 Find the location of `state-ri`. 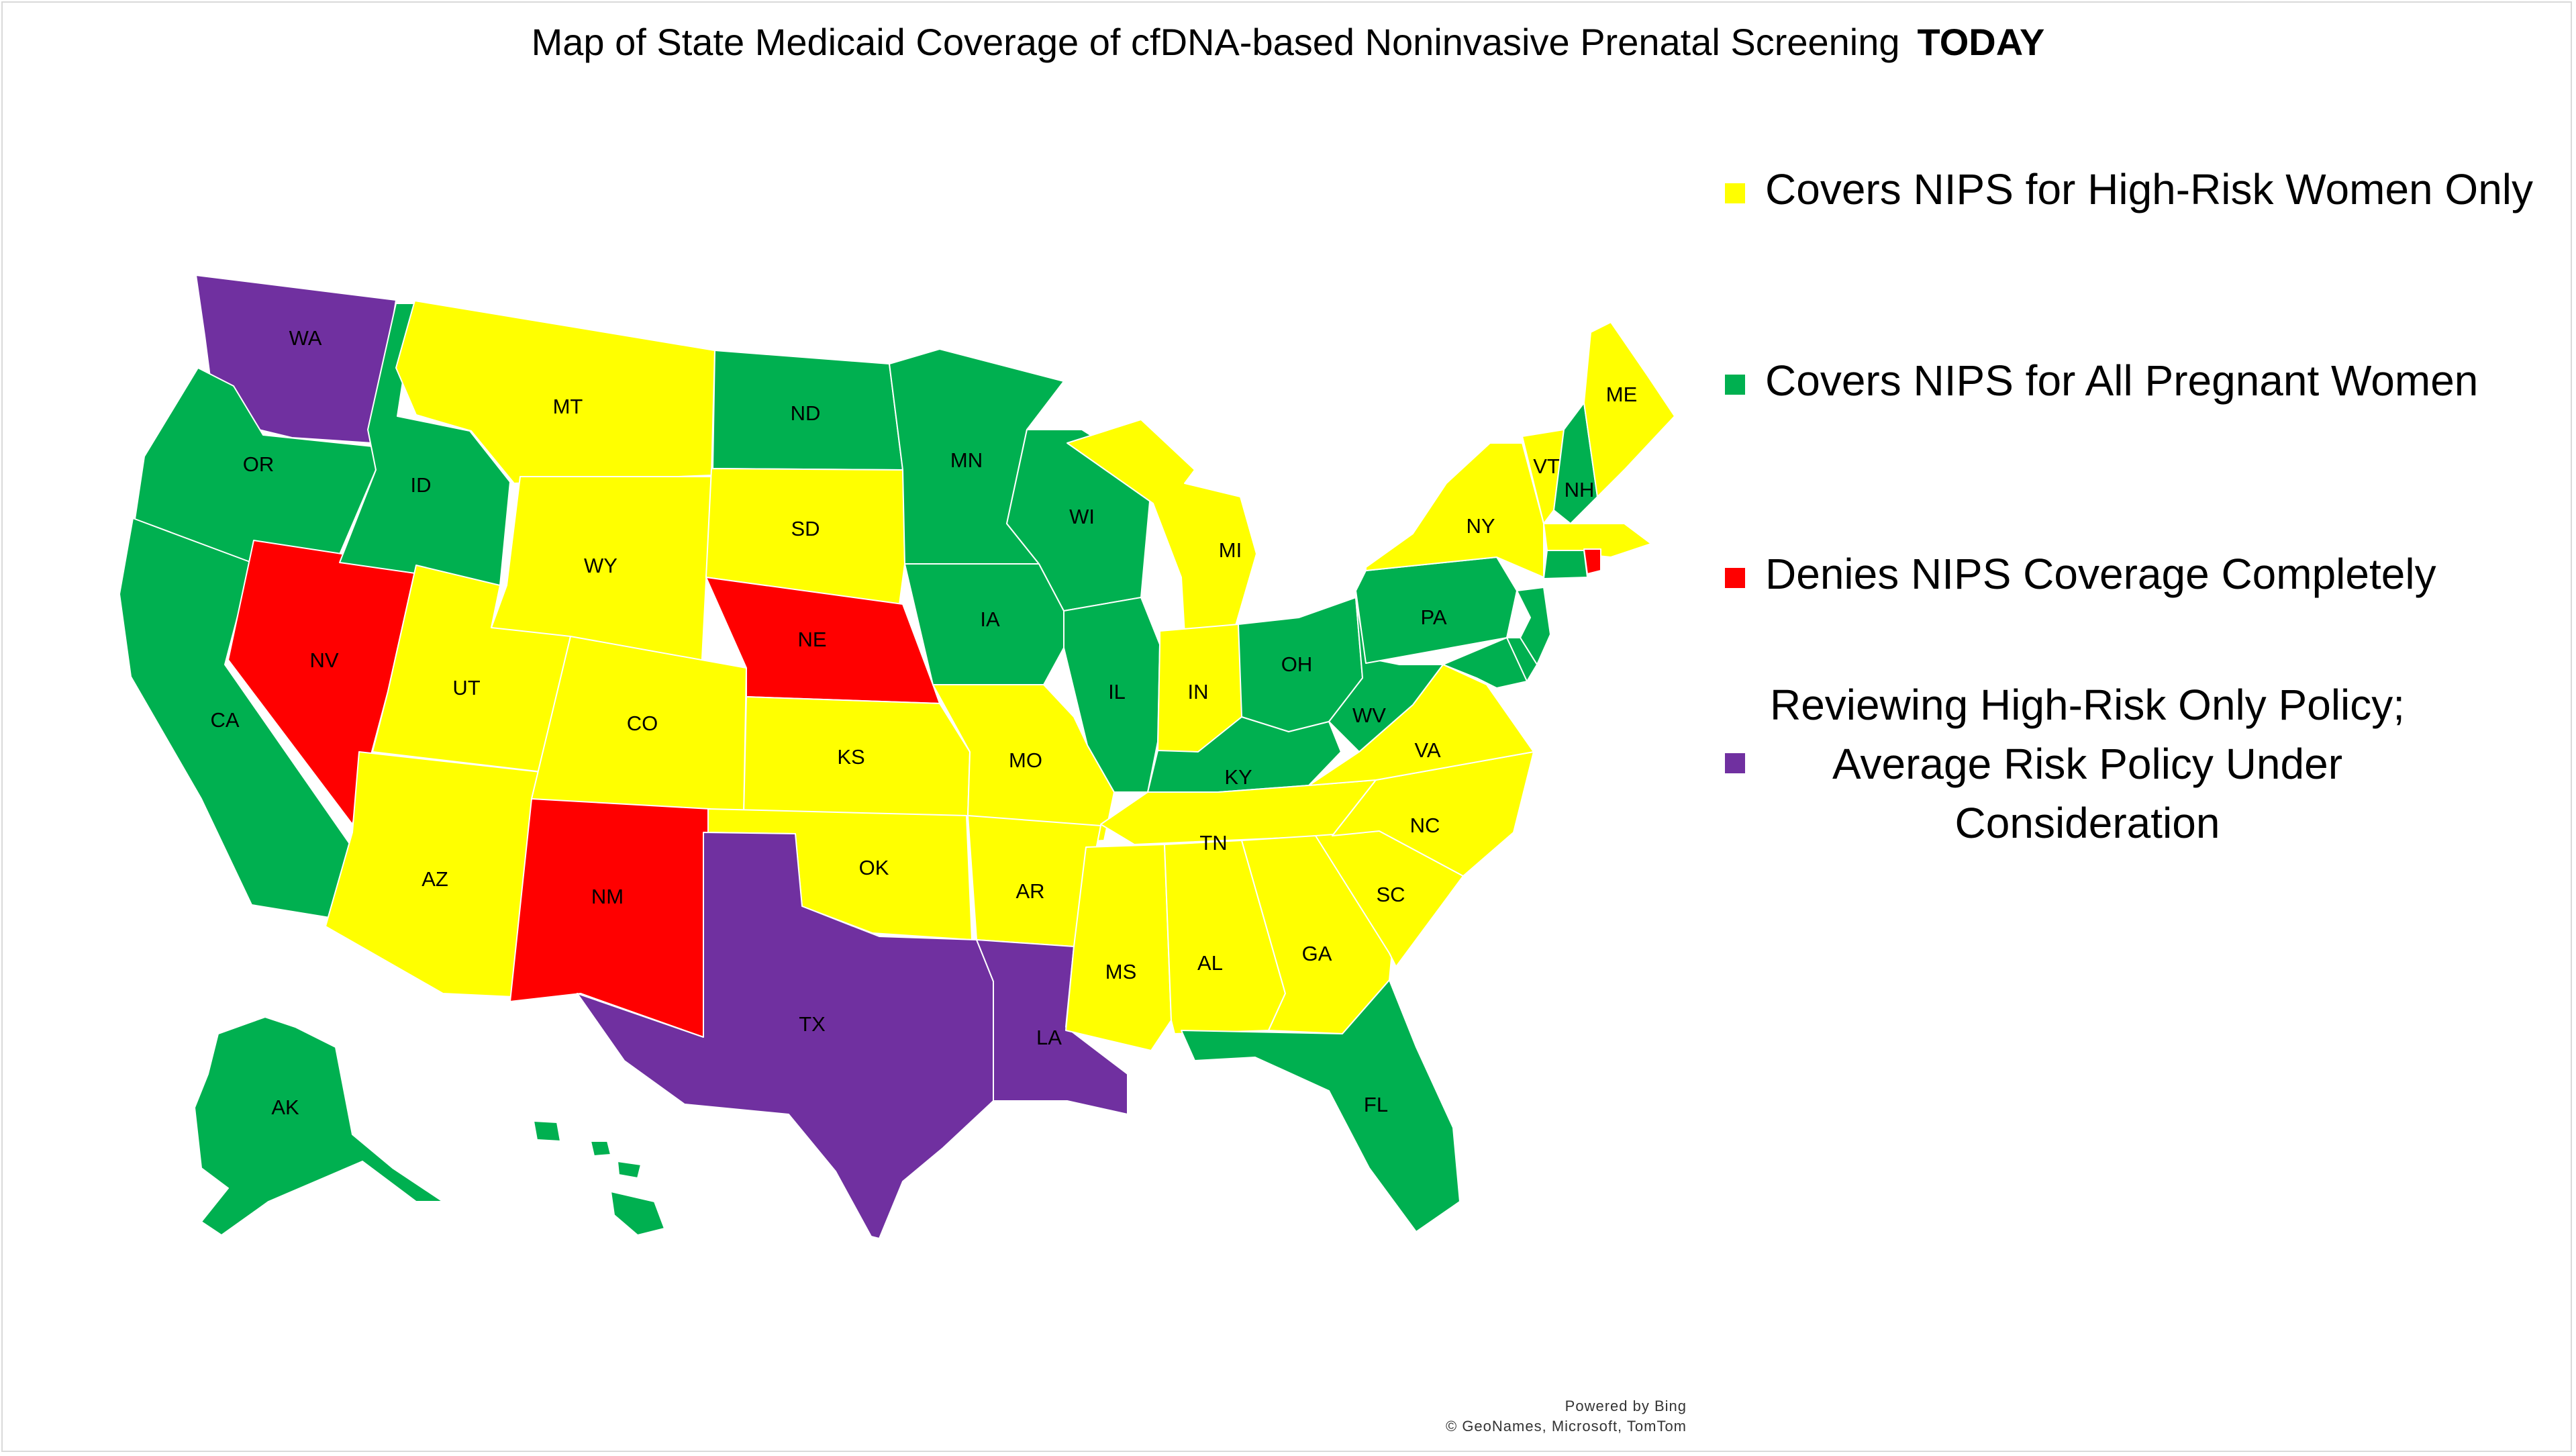

state-ri is located at coordinates (1592, 561).